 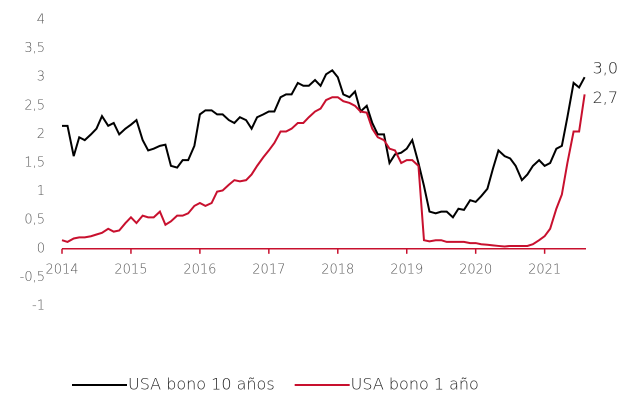 What do you see at coordinates (34, 48) in the screenshot?
I see `y-tick-label: 3,5` at bounding box center [34, 48].